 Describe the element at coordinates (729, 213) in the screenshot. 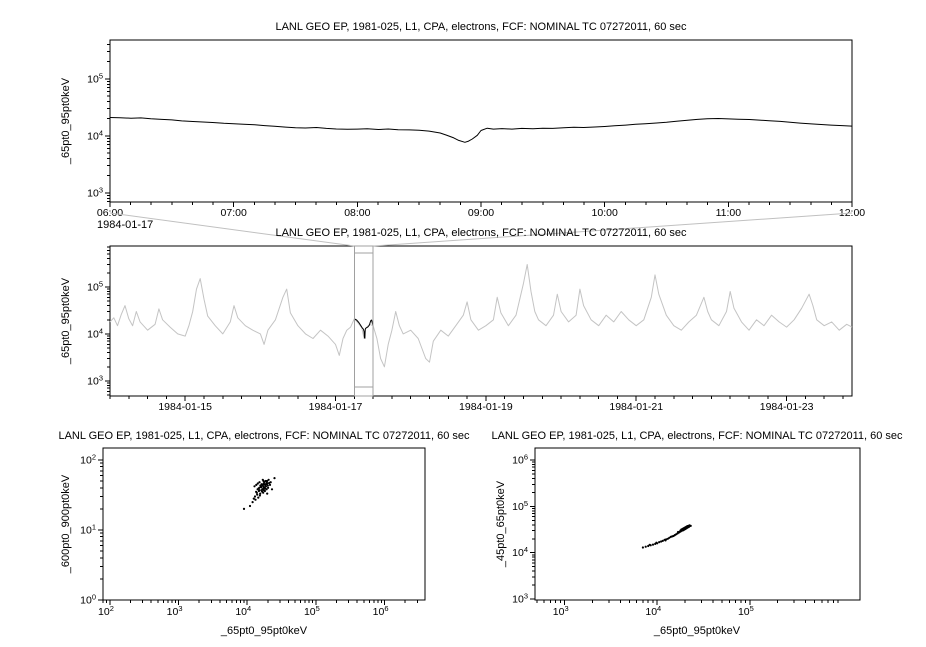

I see `tick-label: 11:00` at that location.